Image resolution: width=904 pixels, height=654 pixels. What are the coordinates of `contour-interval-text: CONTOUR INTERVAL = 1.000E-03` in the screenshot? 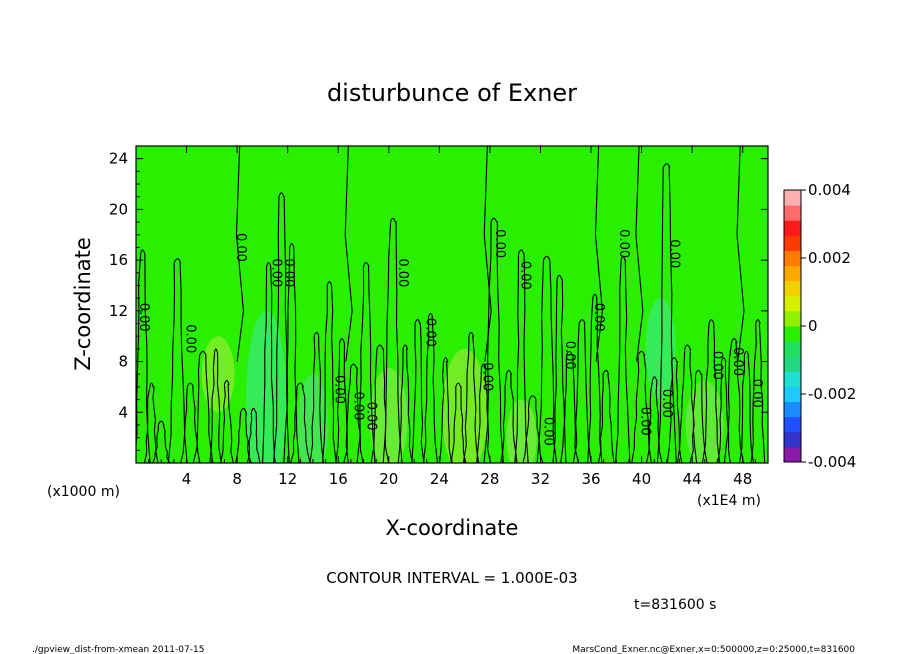 It's located at (451, 578).